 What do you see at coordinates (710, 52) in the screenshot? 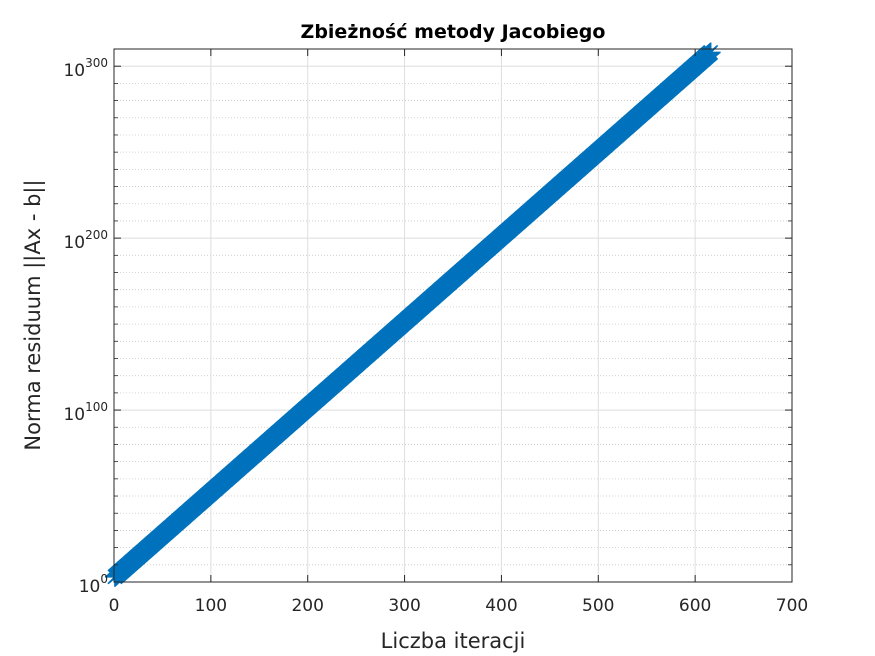
I see `data-point` at bounding box center [710, 52].